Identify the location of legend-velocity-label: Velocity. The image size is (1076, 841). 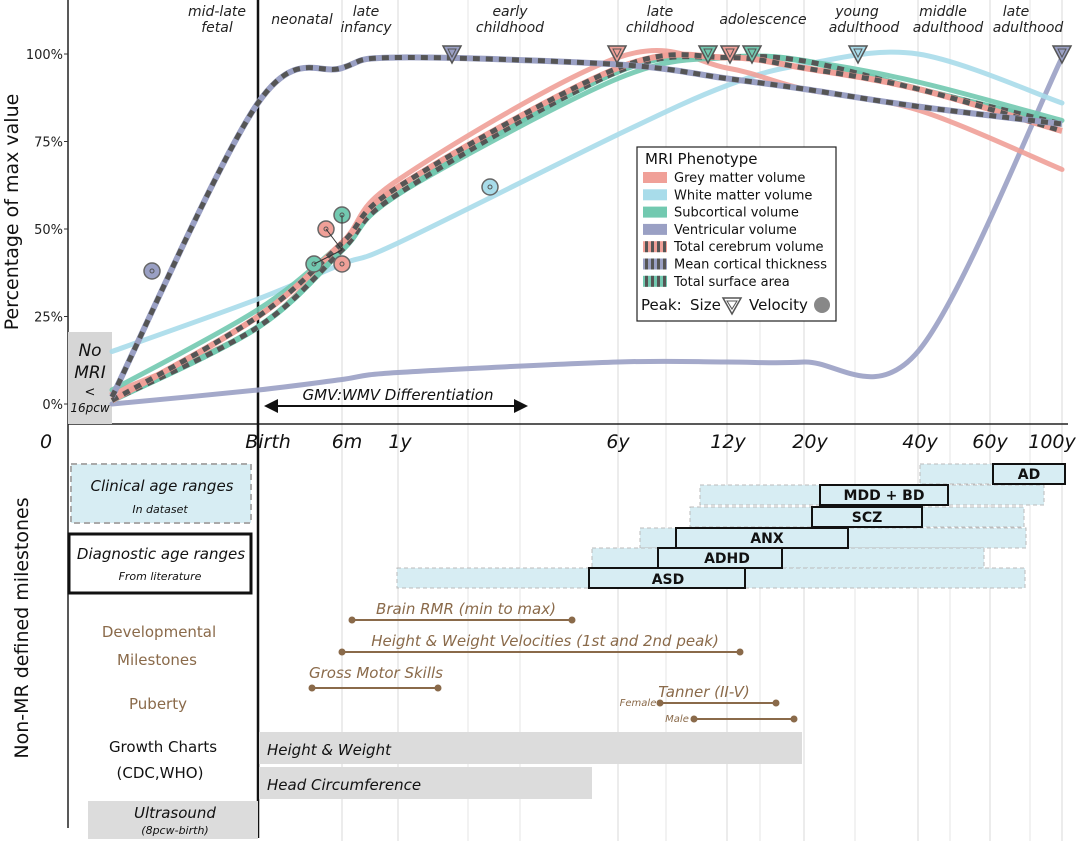
(778, 305).